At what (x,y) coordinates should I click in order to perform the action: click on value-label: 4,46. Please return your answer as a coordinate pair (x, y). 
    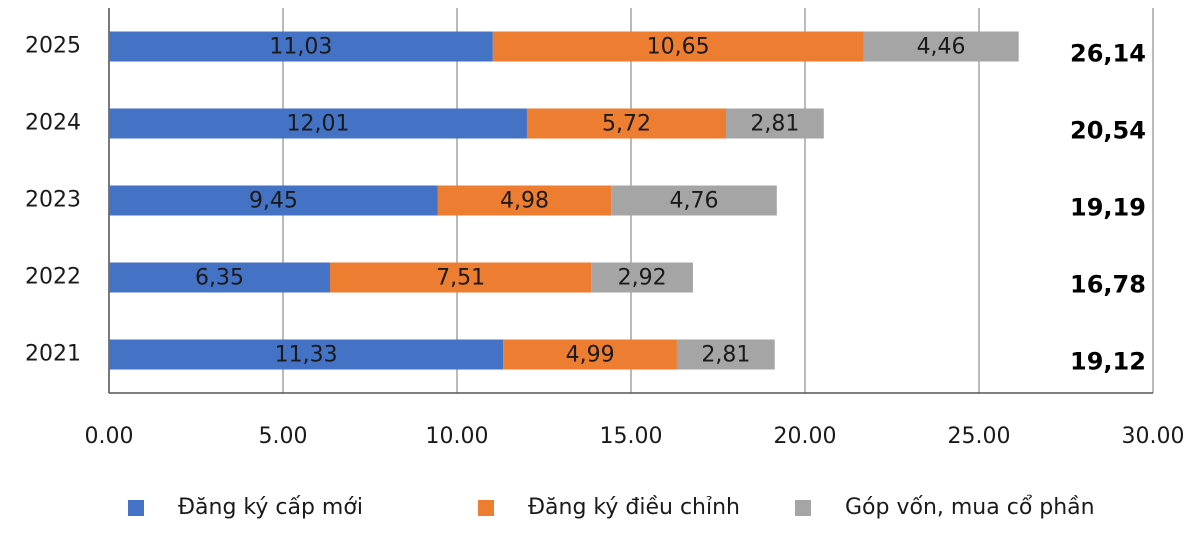
    Looking at the image, I should click on (941, 47).